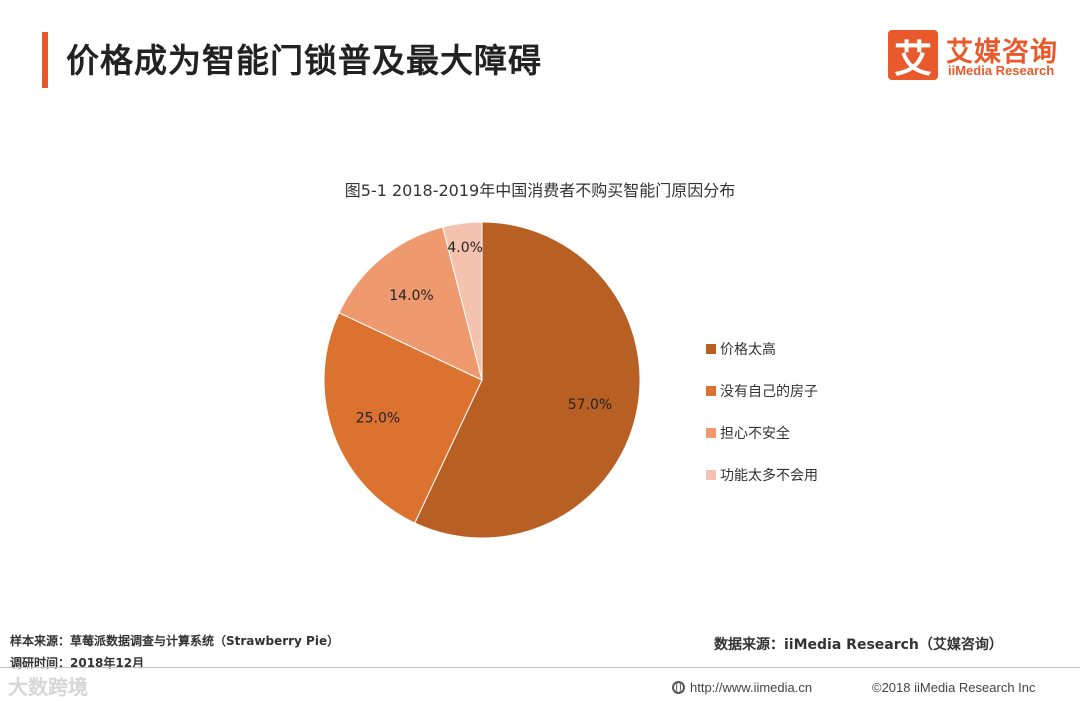  Describe the element at coordinates (411, 296) in the screenshot. I see `pie-label-3: 14.0%` at that location.